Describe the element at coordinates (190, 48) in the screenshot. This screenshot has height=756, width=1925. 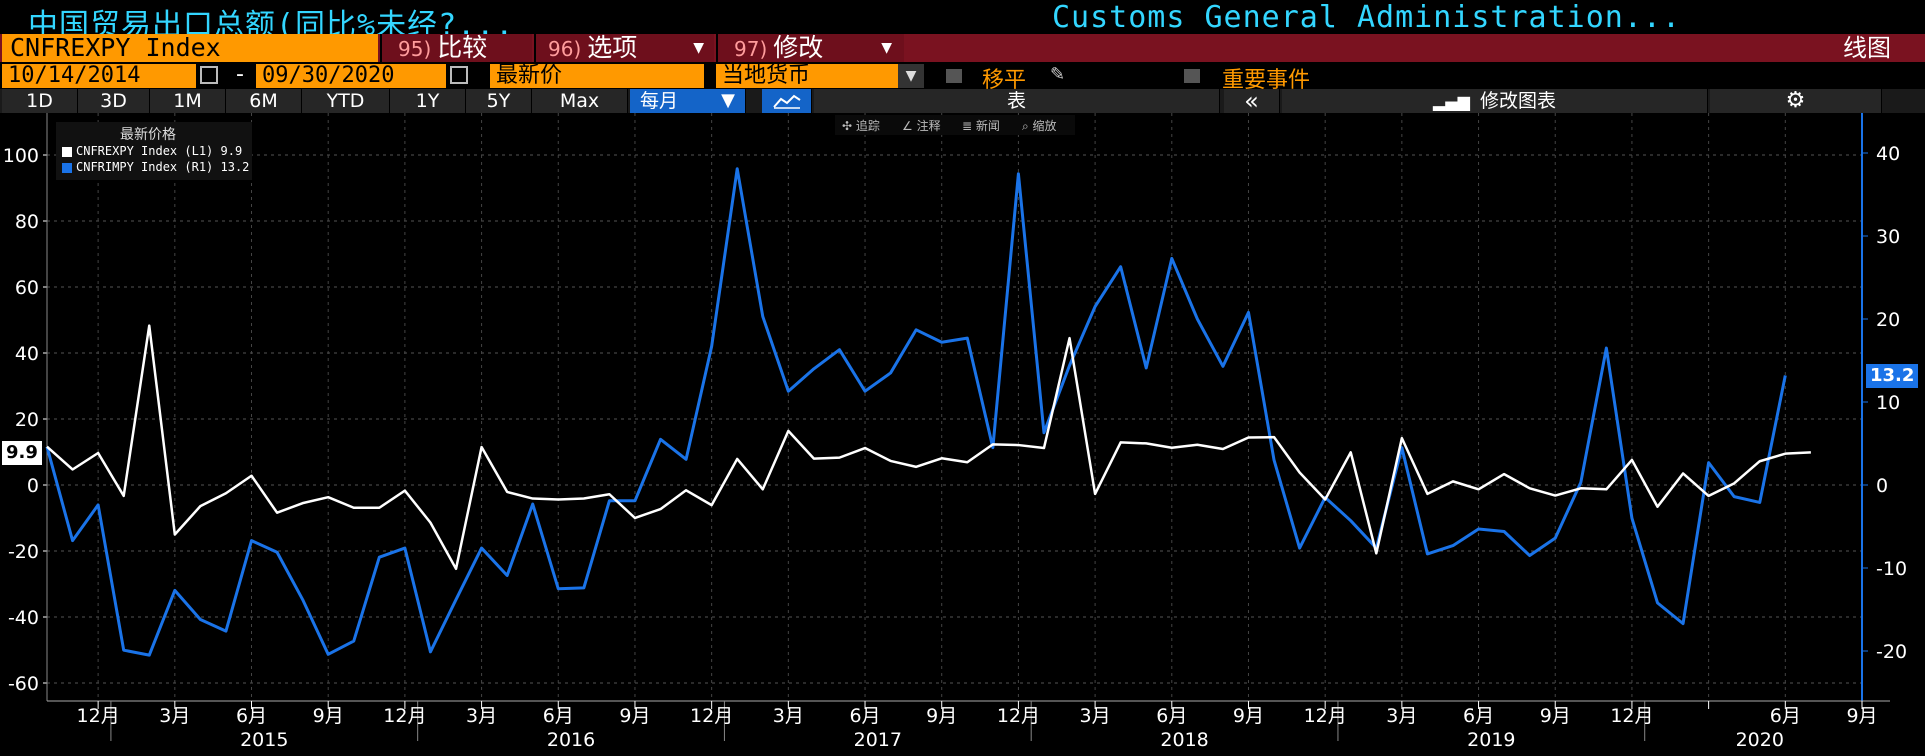
I see `ticker-field: CNFREXPY Index` at that location.